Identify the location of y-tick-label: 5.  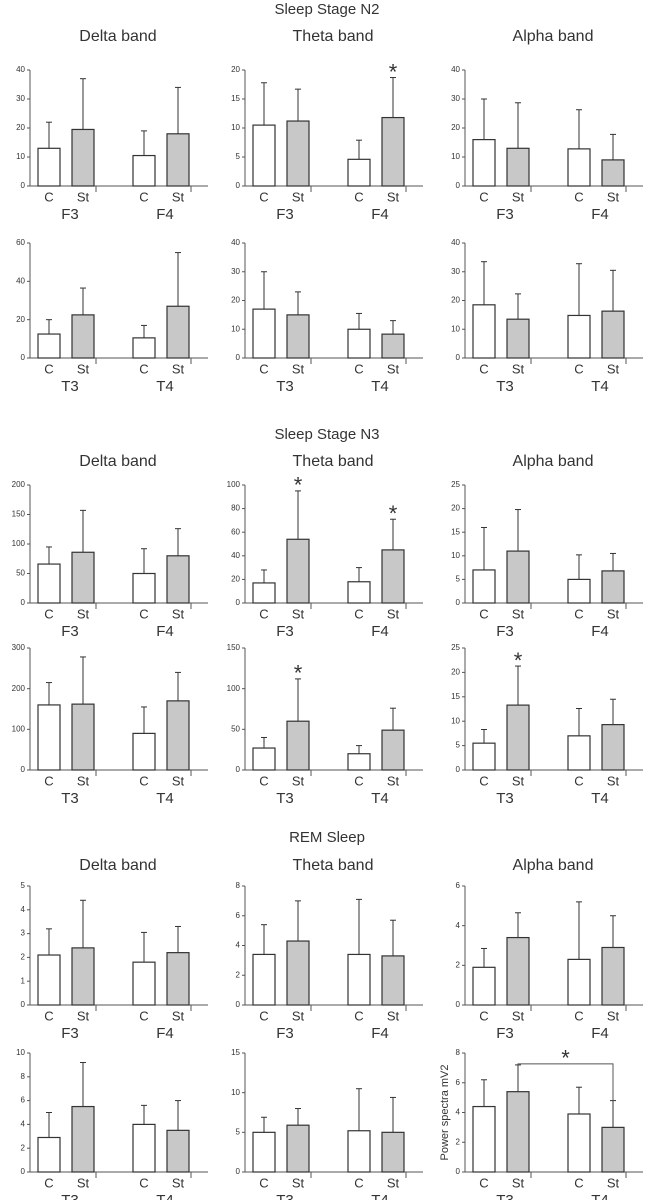
(23, 885).